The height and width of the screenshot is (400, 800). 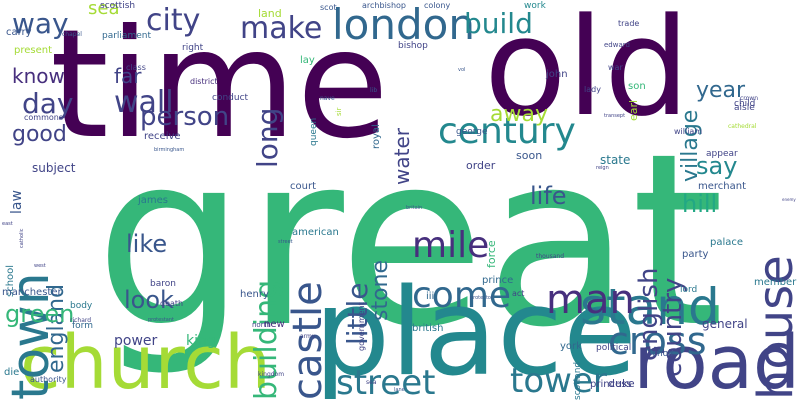 What do you see at coordinates (126, 36) in the screenshot?
I see `word-parliament: parliament` at bounding box center [126, 36].